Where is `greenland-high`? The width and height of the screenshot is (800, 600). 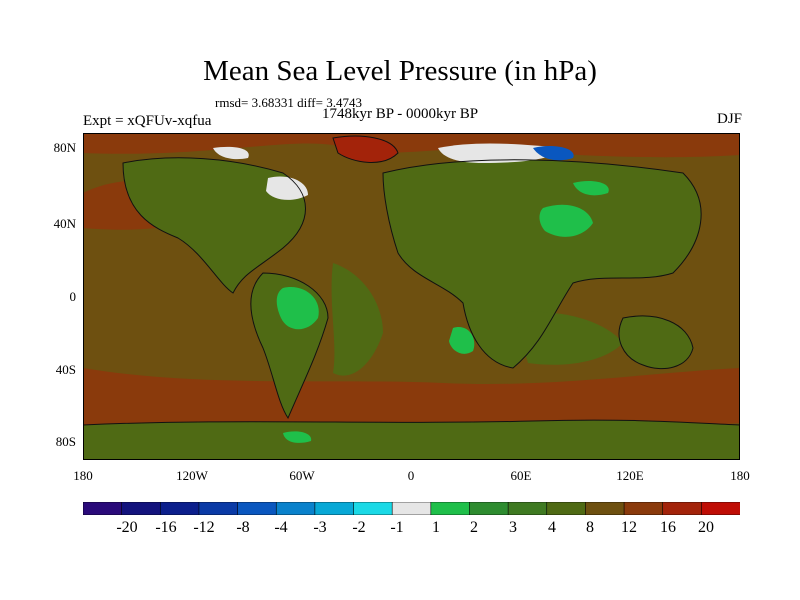 greenland-high is located at coordinates (365, 149).